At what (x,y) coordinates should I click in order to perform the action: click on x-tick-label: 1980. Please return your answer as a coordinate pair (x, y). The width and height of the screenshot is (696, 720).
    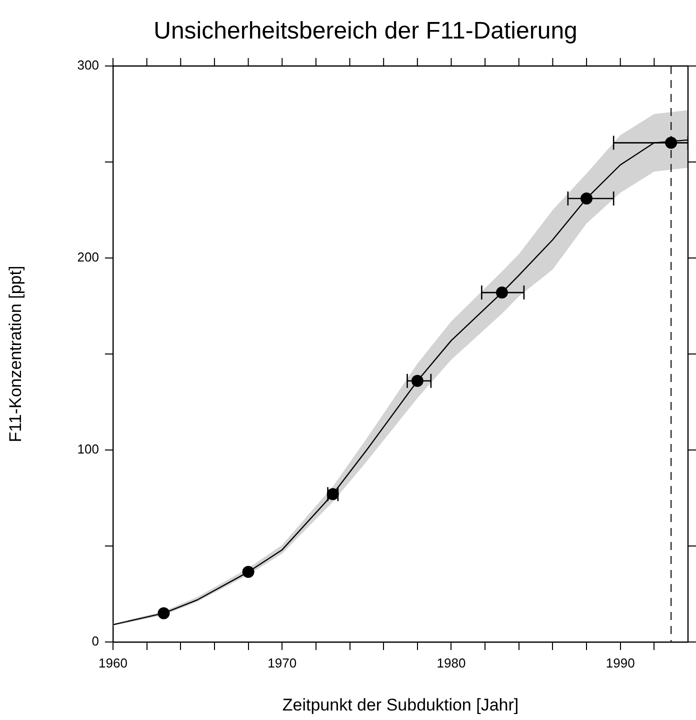
    Looking at the image, I should click on (451, 662).